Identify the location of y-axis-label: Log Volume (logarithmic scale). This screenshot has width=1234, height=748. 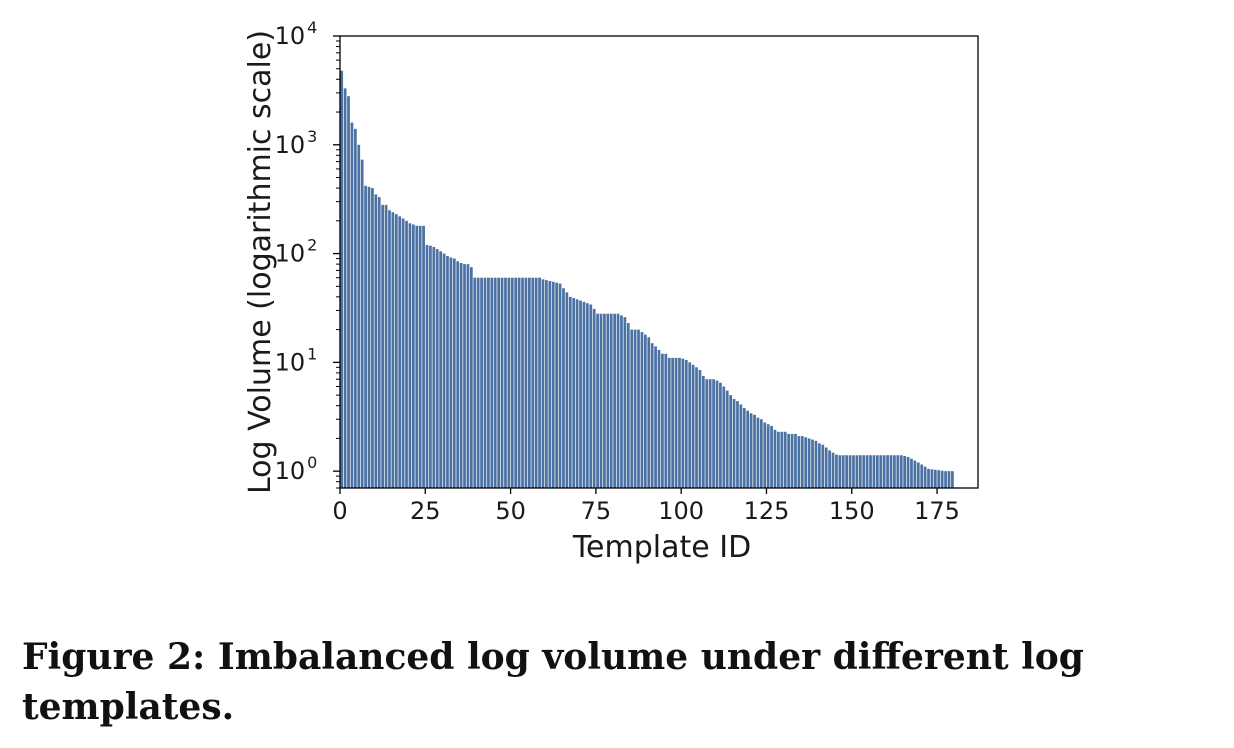
(260, 262).